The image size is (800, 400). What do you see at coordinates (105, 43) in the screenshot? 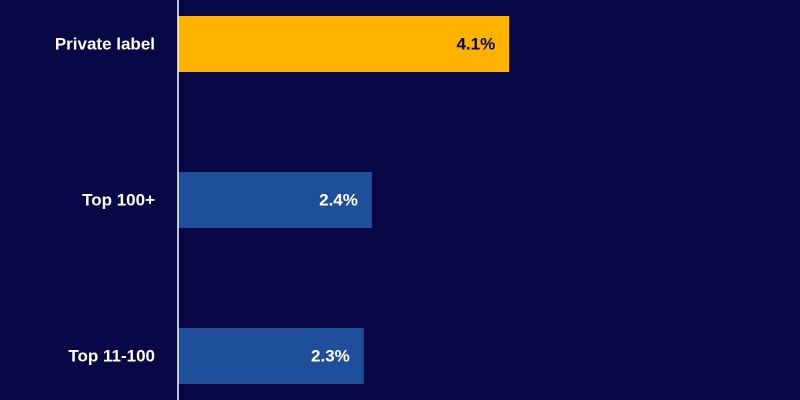
I see `category-label: Private label` at bounding box center [105, 43].